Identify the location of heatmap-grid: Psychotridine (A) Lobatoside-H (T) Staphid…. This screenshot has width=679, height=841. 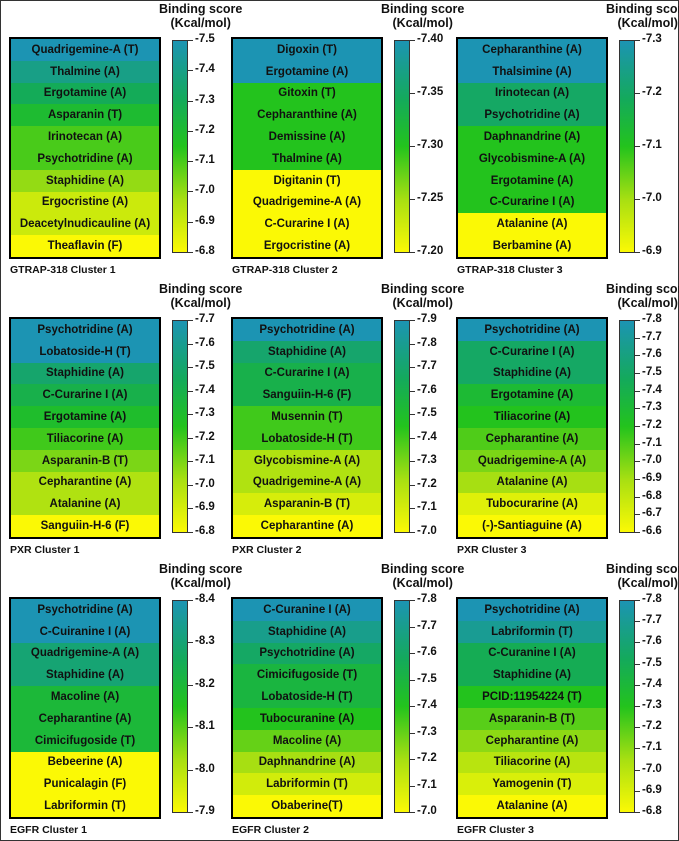
(85, 428).